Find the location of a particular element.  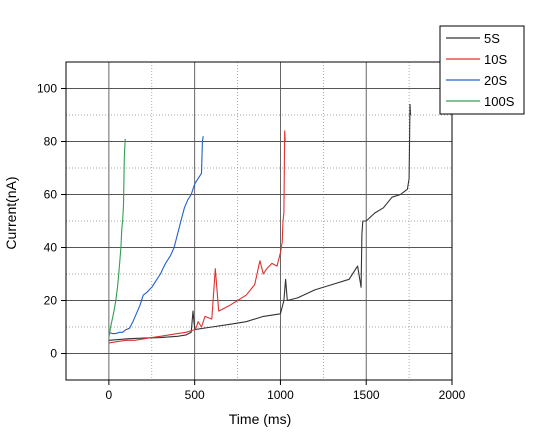

legend-box is located at coordinates (482, 70).